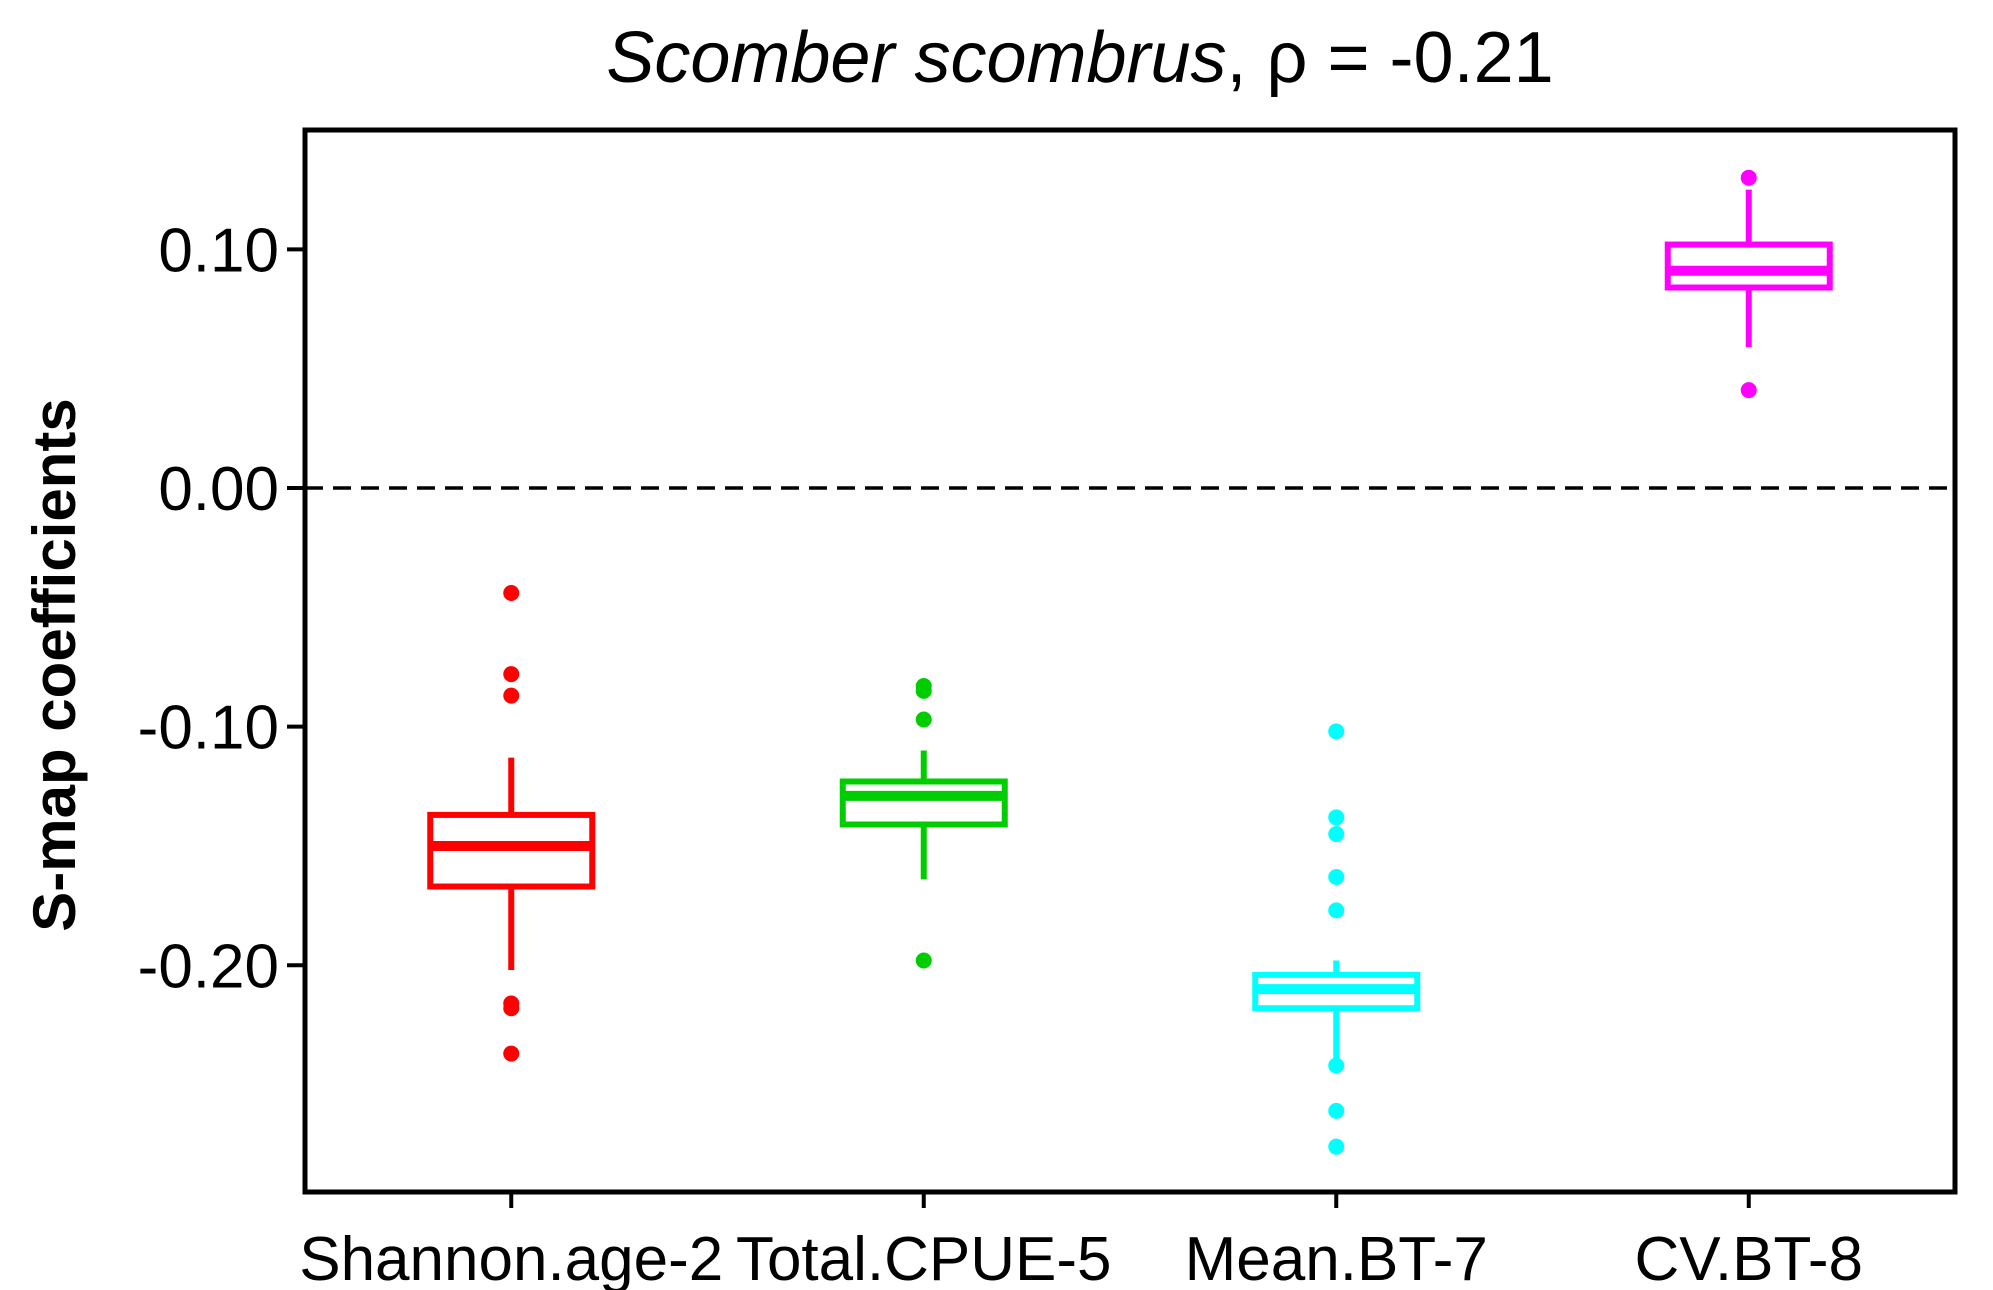 Image resolution: width=1993 pixels, height=1290 pixels. What do you see at coordinates (924, 1257) in the screenshot?
I see `x-tick-label: Total.CPUE-5` at bounding box center [924, 1257].